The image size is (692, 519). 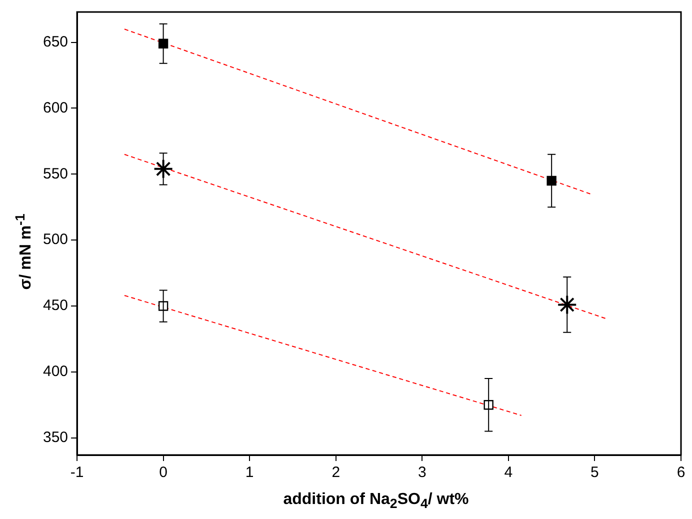 What do you see at coordinates (55, 41) in the screenshot?
I see `y-tick-label: 650` at bounding box center [55, 41].